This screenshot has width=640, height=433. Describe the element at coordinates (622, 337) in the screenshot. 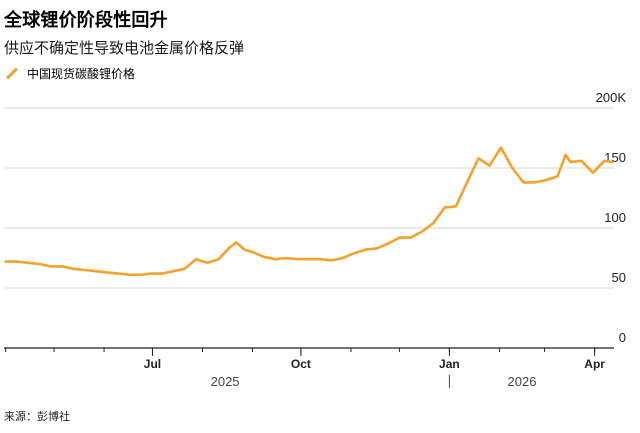

I see `y-tick-label: 0` at that location.